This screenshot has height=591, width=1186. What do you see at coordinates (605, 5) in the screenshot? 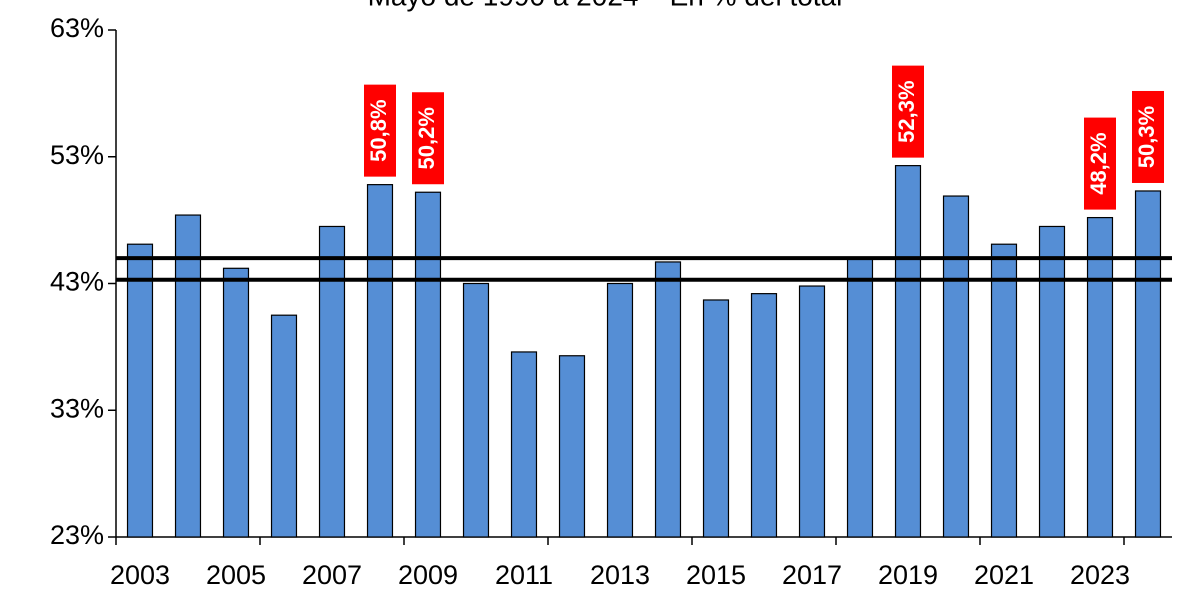
I see `chart-title: Mayo de 1990 a 2024 – En % del total` at bounding box center [605, 5].